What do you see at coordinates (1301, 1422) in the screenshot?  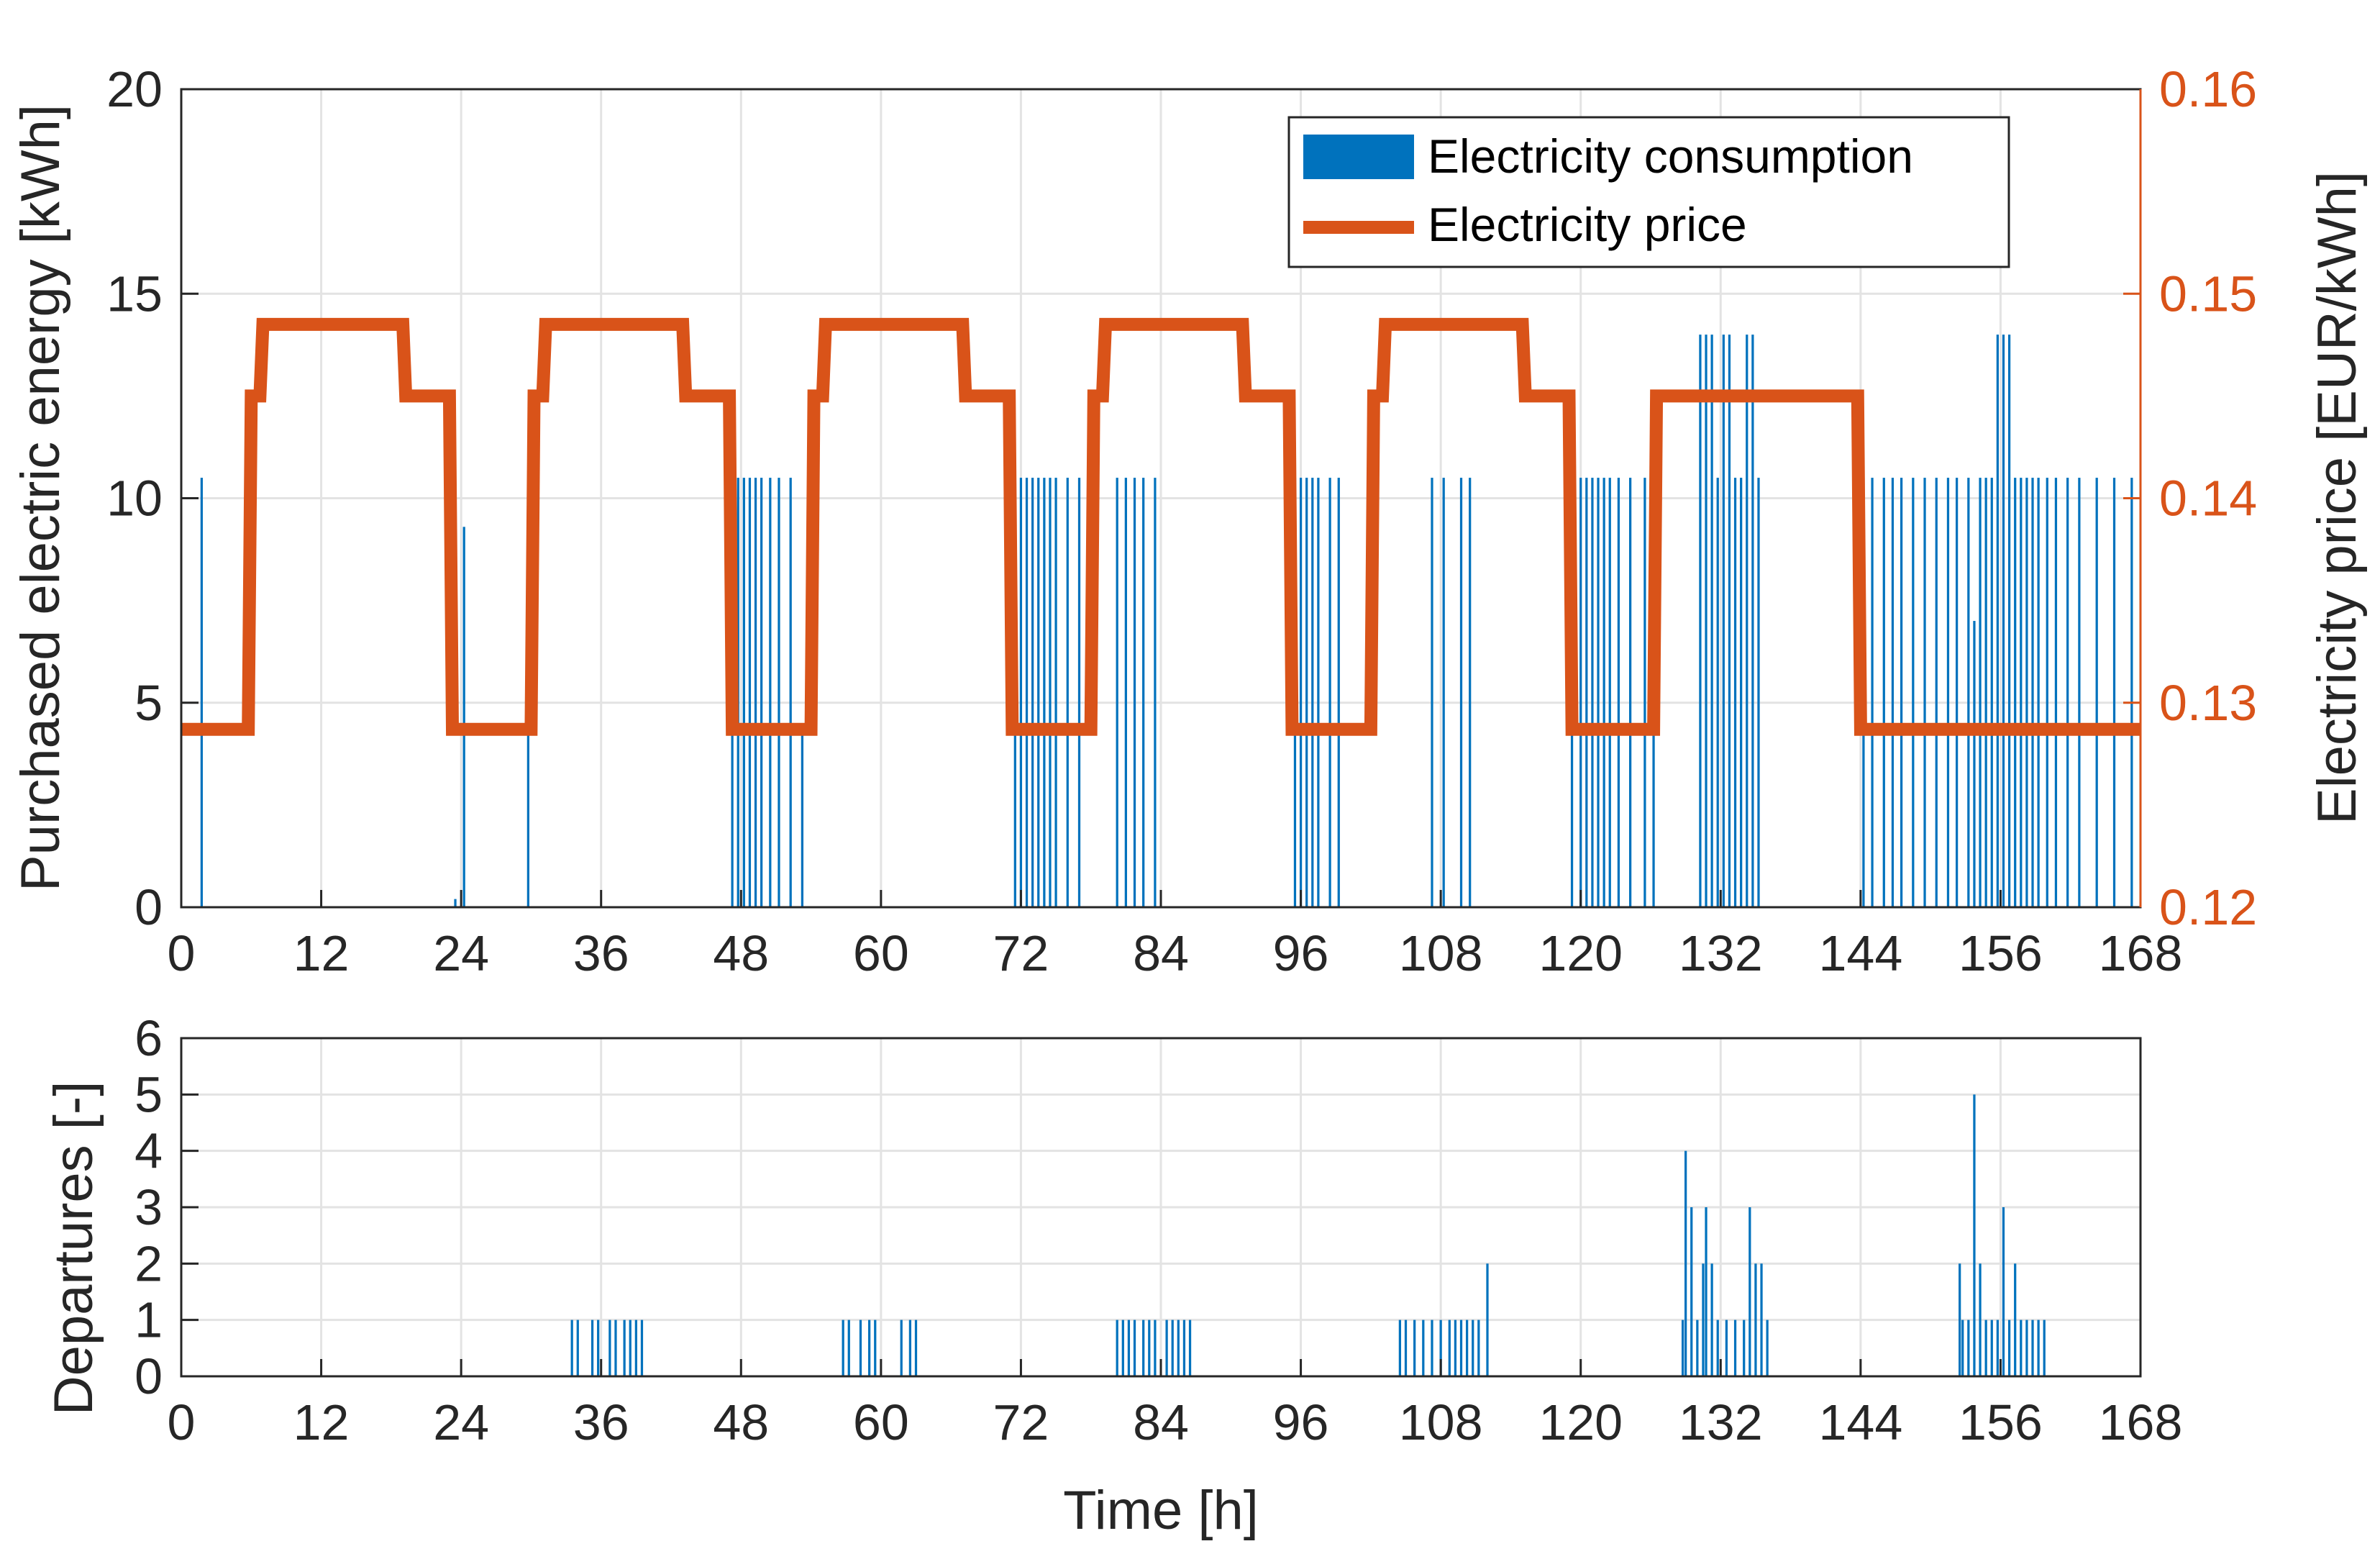 I see `x-tick-label: 96` at bounding box center [1301, 1422].